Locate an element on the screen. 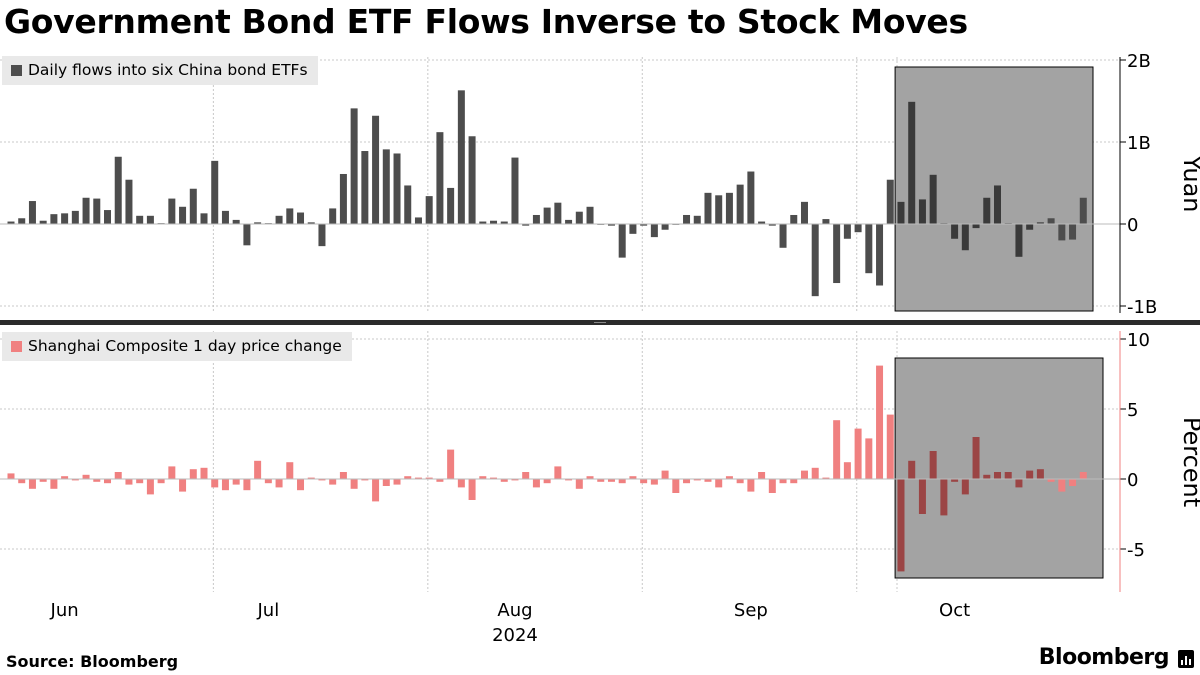 The width and height of the screenshot is (1200, 675). x-tick-label: Jul is located at coordinates (267, 610).